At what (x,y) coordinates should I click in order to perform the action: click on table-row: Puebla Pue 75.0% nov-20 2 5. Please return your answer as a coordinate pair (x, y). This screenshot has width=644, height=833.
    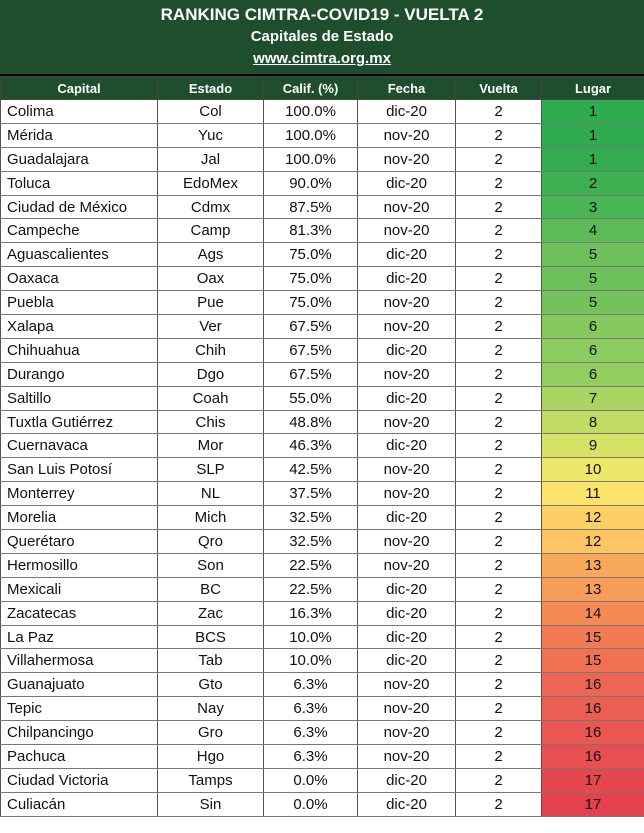
    Looking at the image, I should click on (322, 303).